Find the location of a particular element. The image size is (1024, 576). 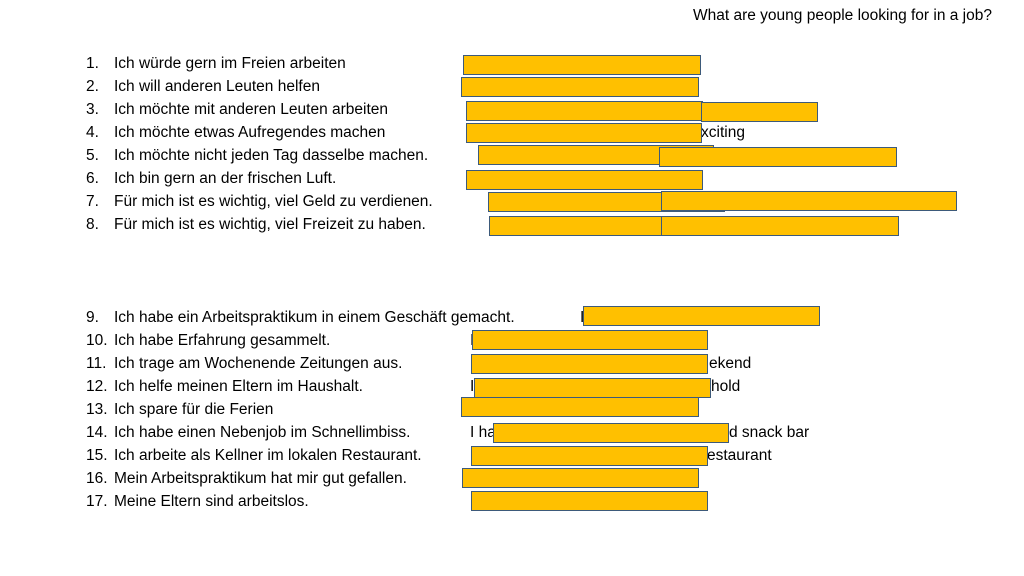

item-number: 5. is located at coordinates (92, 155).